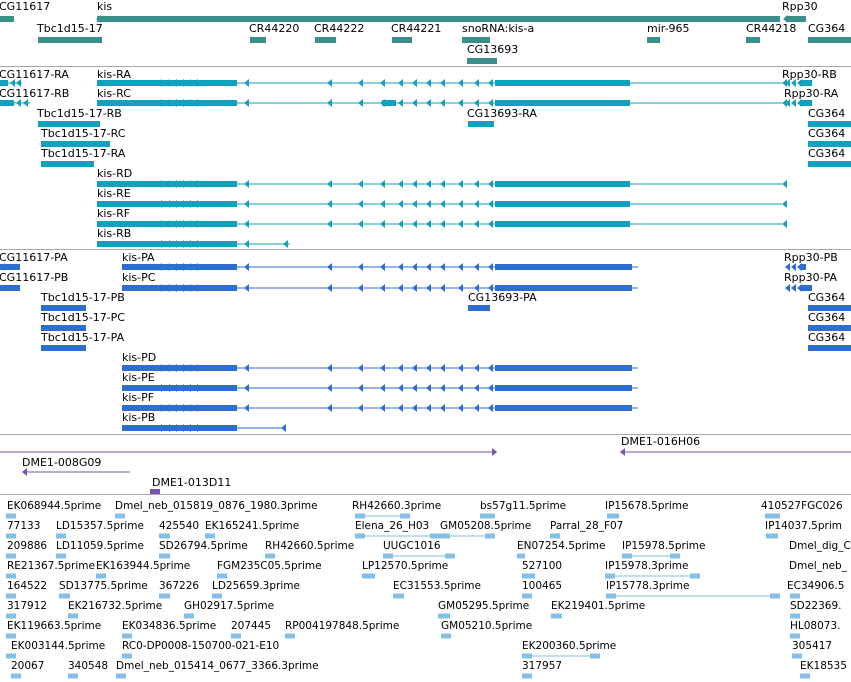 The height and width of the screenshot is (682, 851). Describe the element at coordinates (100, 546) in the screenshot. I see `est-label: LD11059.5prime` at that location.